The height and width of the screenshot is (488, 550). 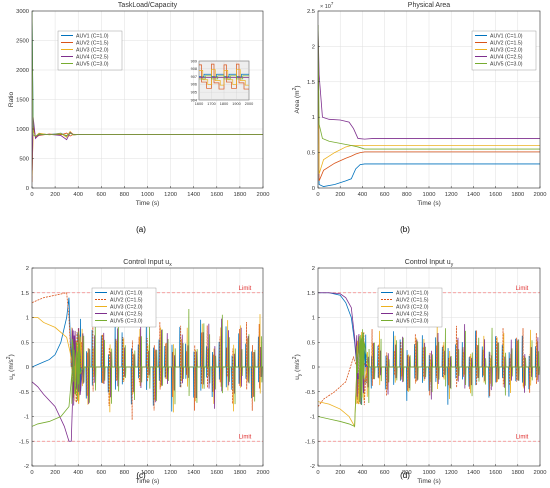 What do you see at coordinates (22, 101) in the screenshot?
I see `y-tick-label: 1500` at bounding box center [22, 101].